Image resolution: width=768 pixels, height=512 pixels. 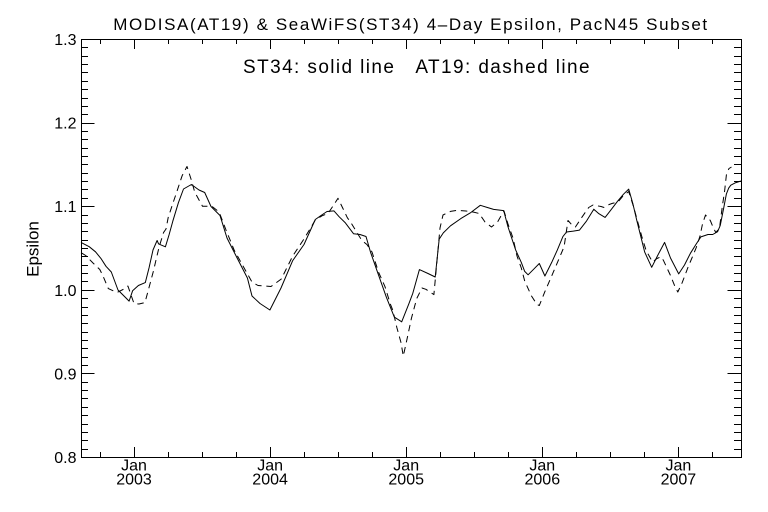 I want to click on svg-text: 1.0, so click(x=65, y=291).